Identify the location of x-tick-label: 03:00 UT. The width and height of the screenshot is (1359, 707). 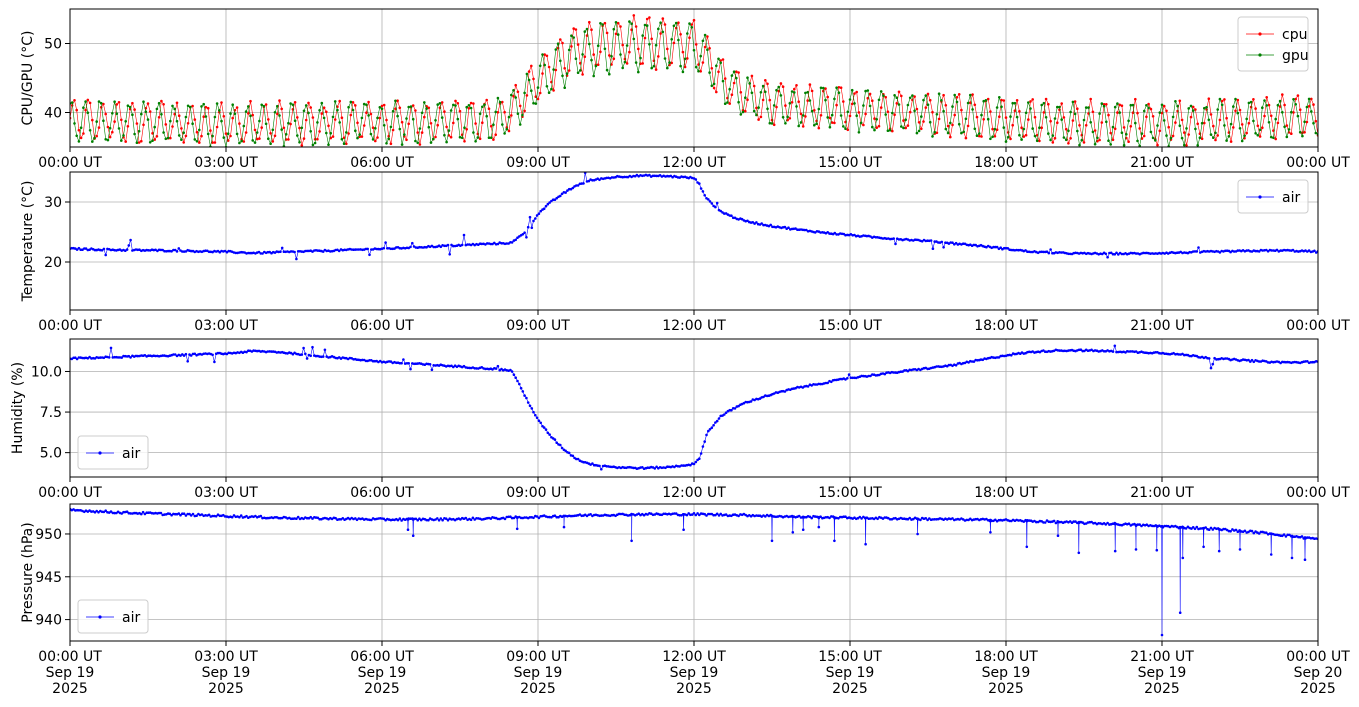
(226, 657).